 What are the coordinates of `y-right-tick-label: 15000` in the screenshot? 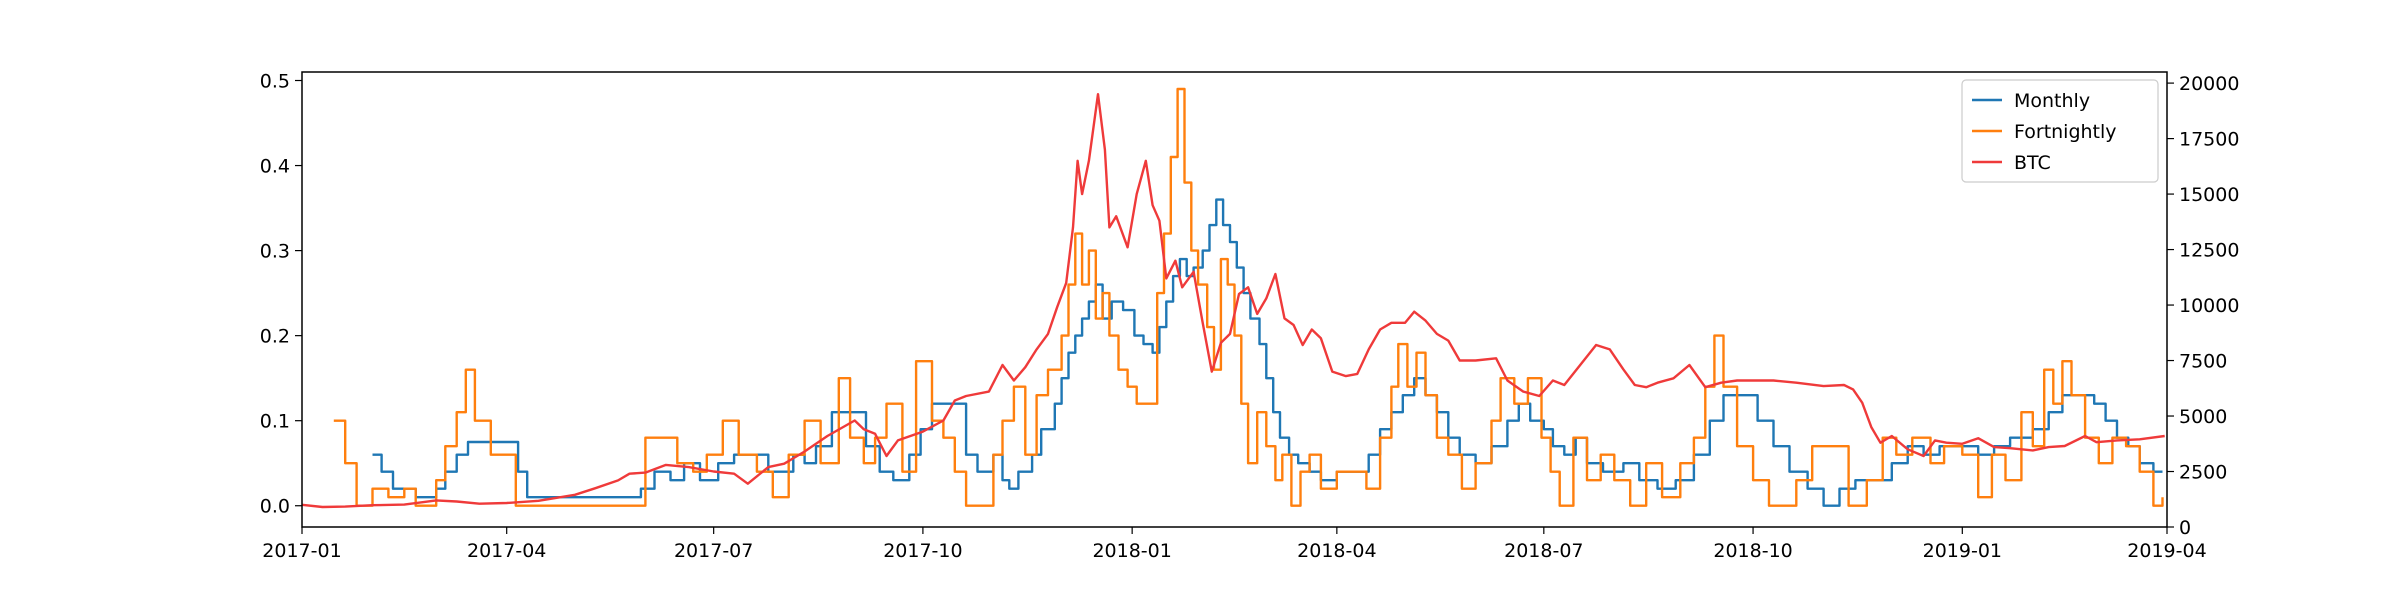 It's located at (2209, 195).